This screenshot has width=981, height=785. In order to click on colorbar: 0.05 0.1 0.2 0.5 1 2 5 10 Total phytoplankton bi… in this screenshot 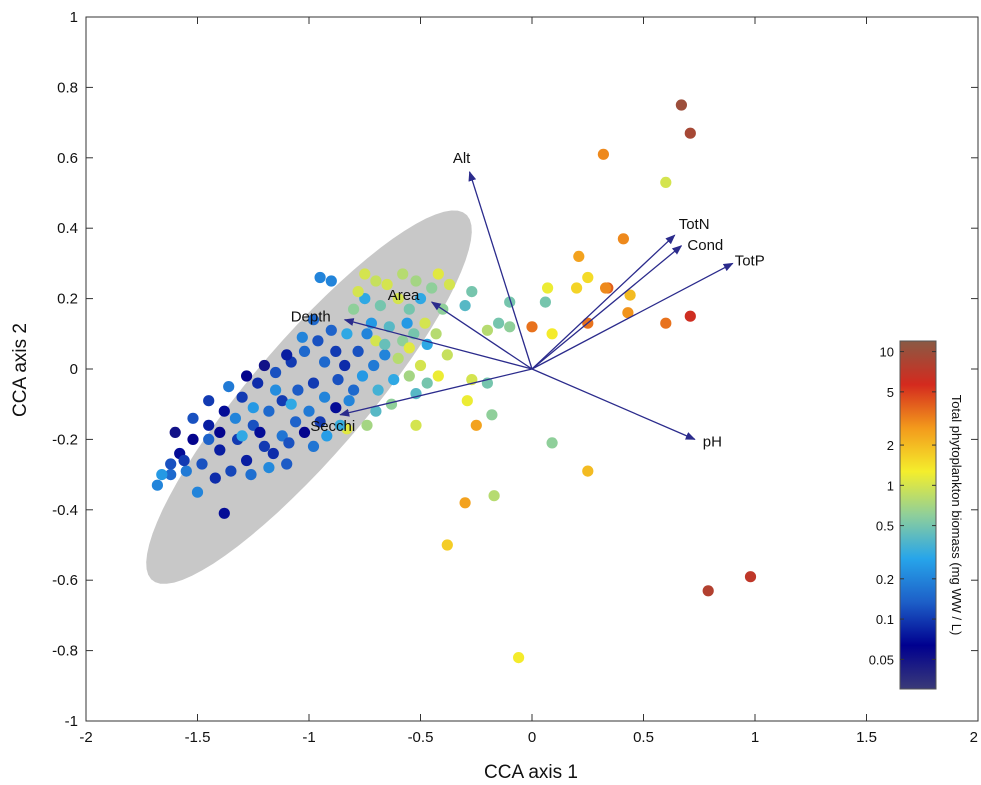, I will do `click(916, 515)`.